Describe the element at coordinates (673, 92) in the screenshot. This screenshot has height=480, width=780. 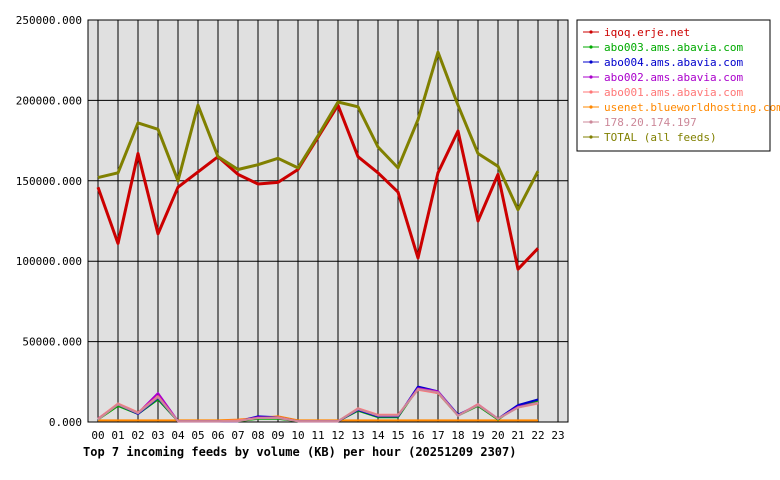
I see `legend-entry: abo001.ams.abavia.com` at that location.